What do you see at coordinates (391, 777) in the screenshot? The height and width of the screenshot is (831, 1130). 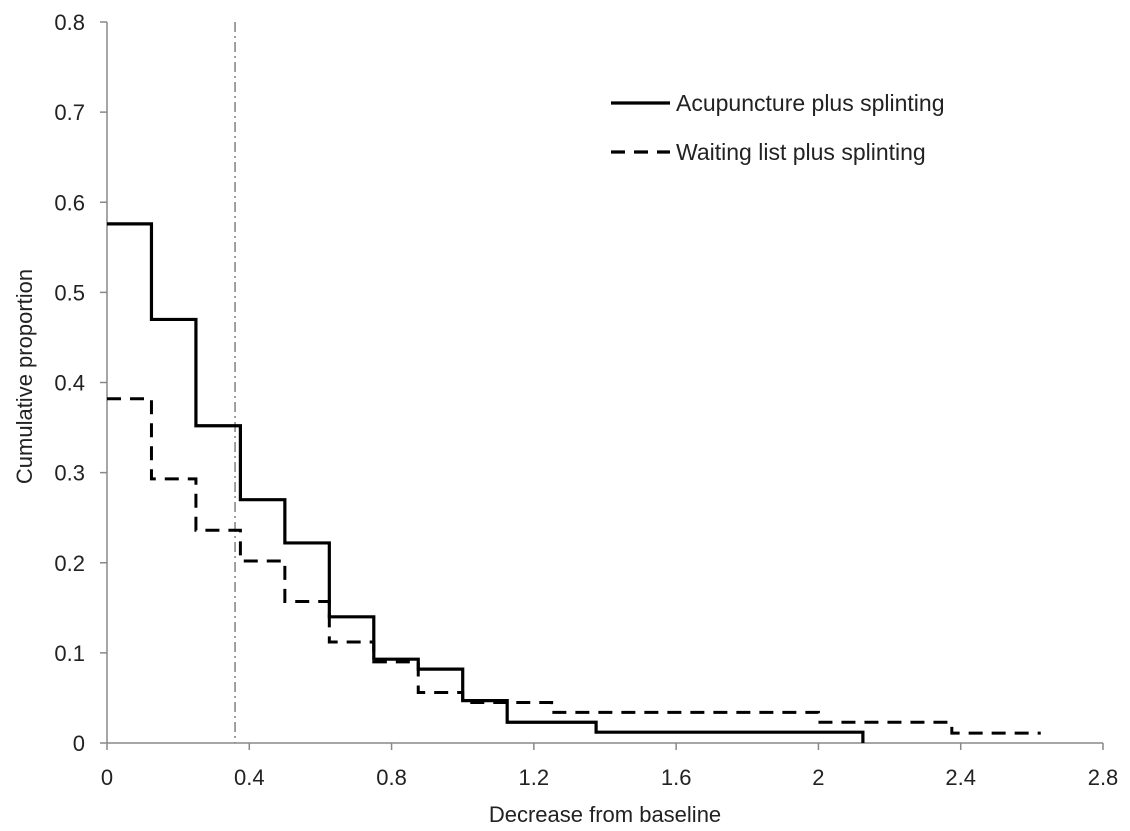 I see `x-tick-label: 0.8` at bounding box center [391, 777].